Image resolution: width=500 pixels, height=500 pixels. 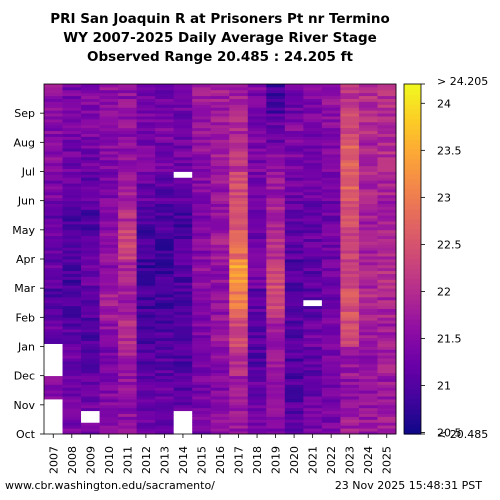 What do you see at coordinates (109, 157) in the screenshot?
I see `heatmap-cell-2010-Jul` at bounding box center [109, 157].